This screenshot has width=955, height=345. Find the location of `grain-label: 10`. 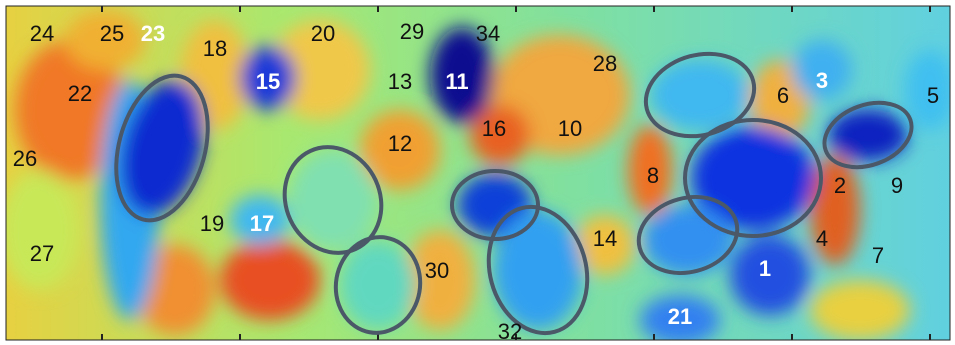

grain-label: 10 is located at coordinates (570, 128).